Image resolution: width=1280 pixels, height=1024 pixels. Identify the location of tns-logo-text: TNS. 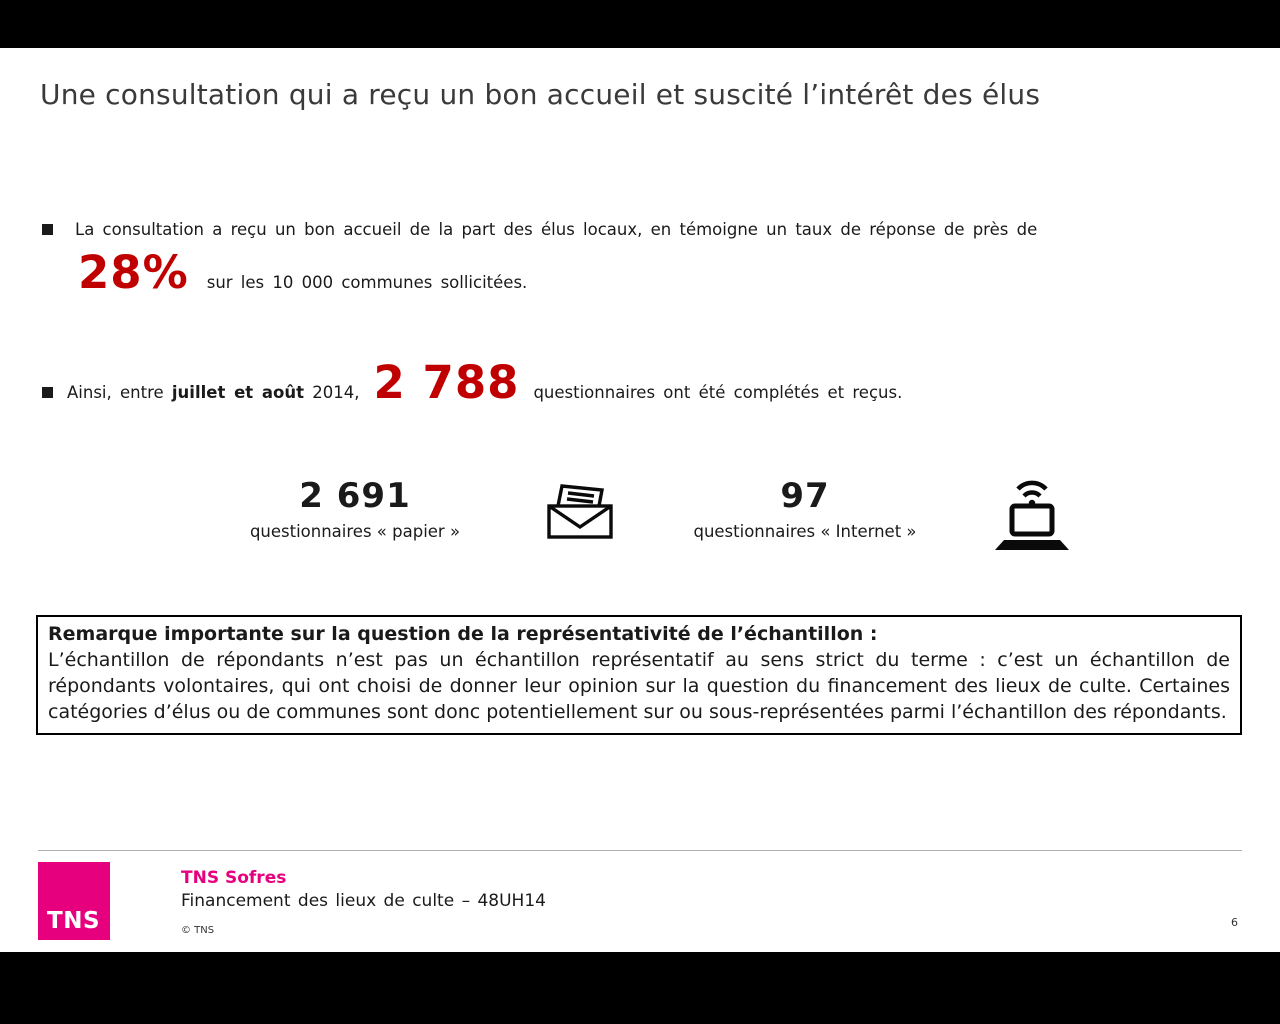
(74, 921).